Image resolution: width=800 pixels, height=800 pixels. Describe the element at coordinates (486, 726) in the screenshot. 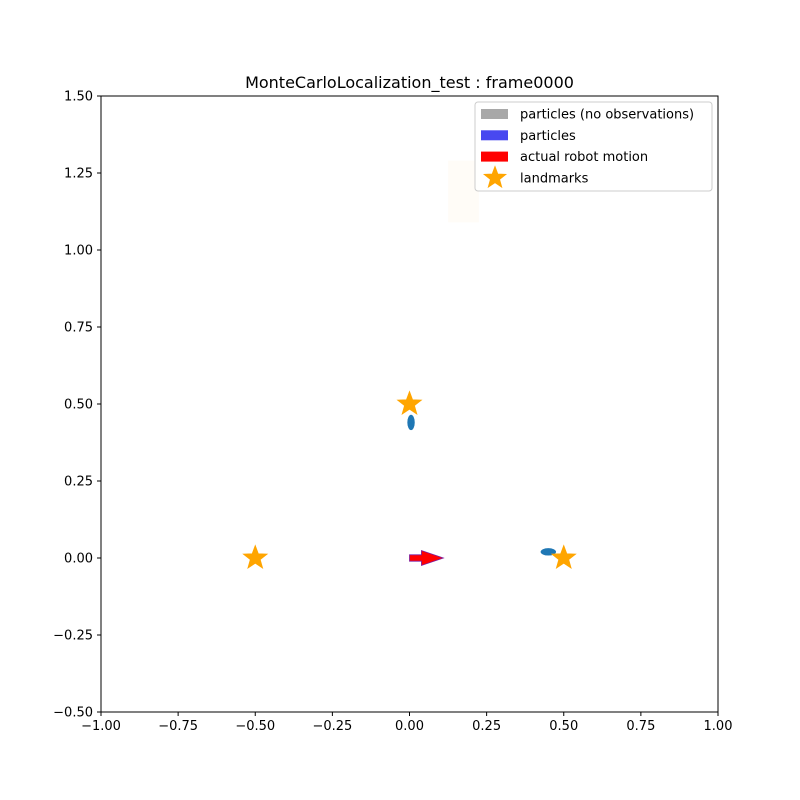

I see `x-tick-label: 0.25` at that location.